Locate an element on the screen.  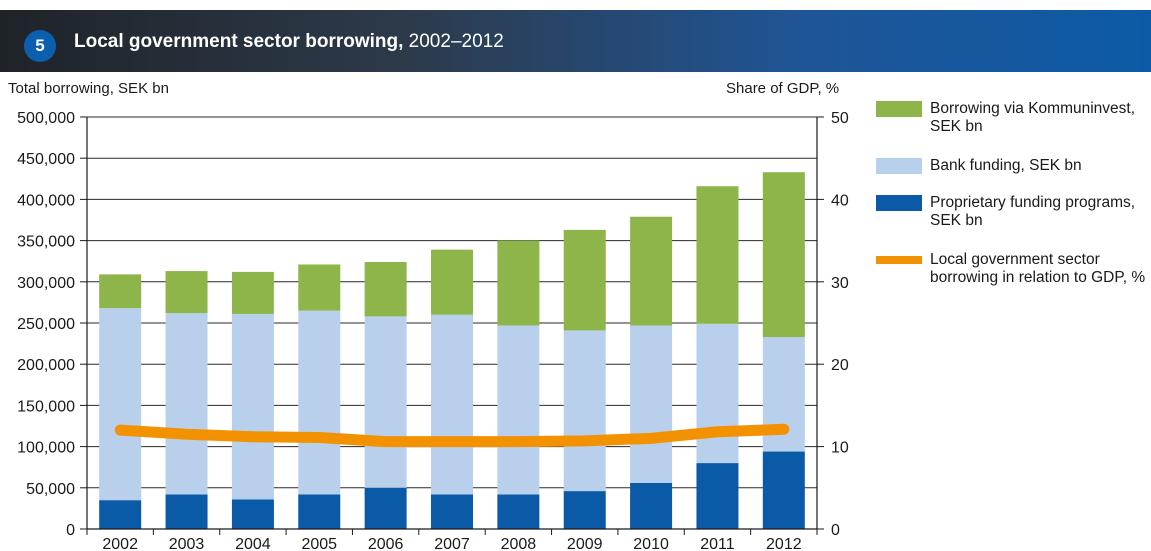
bar-kommuninvest-2004 is located at coordinates (252, 292).